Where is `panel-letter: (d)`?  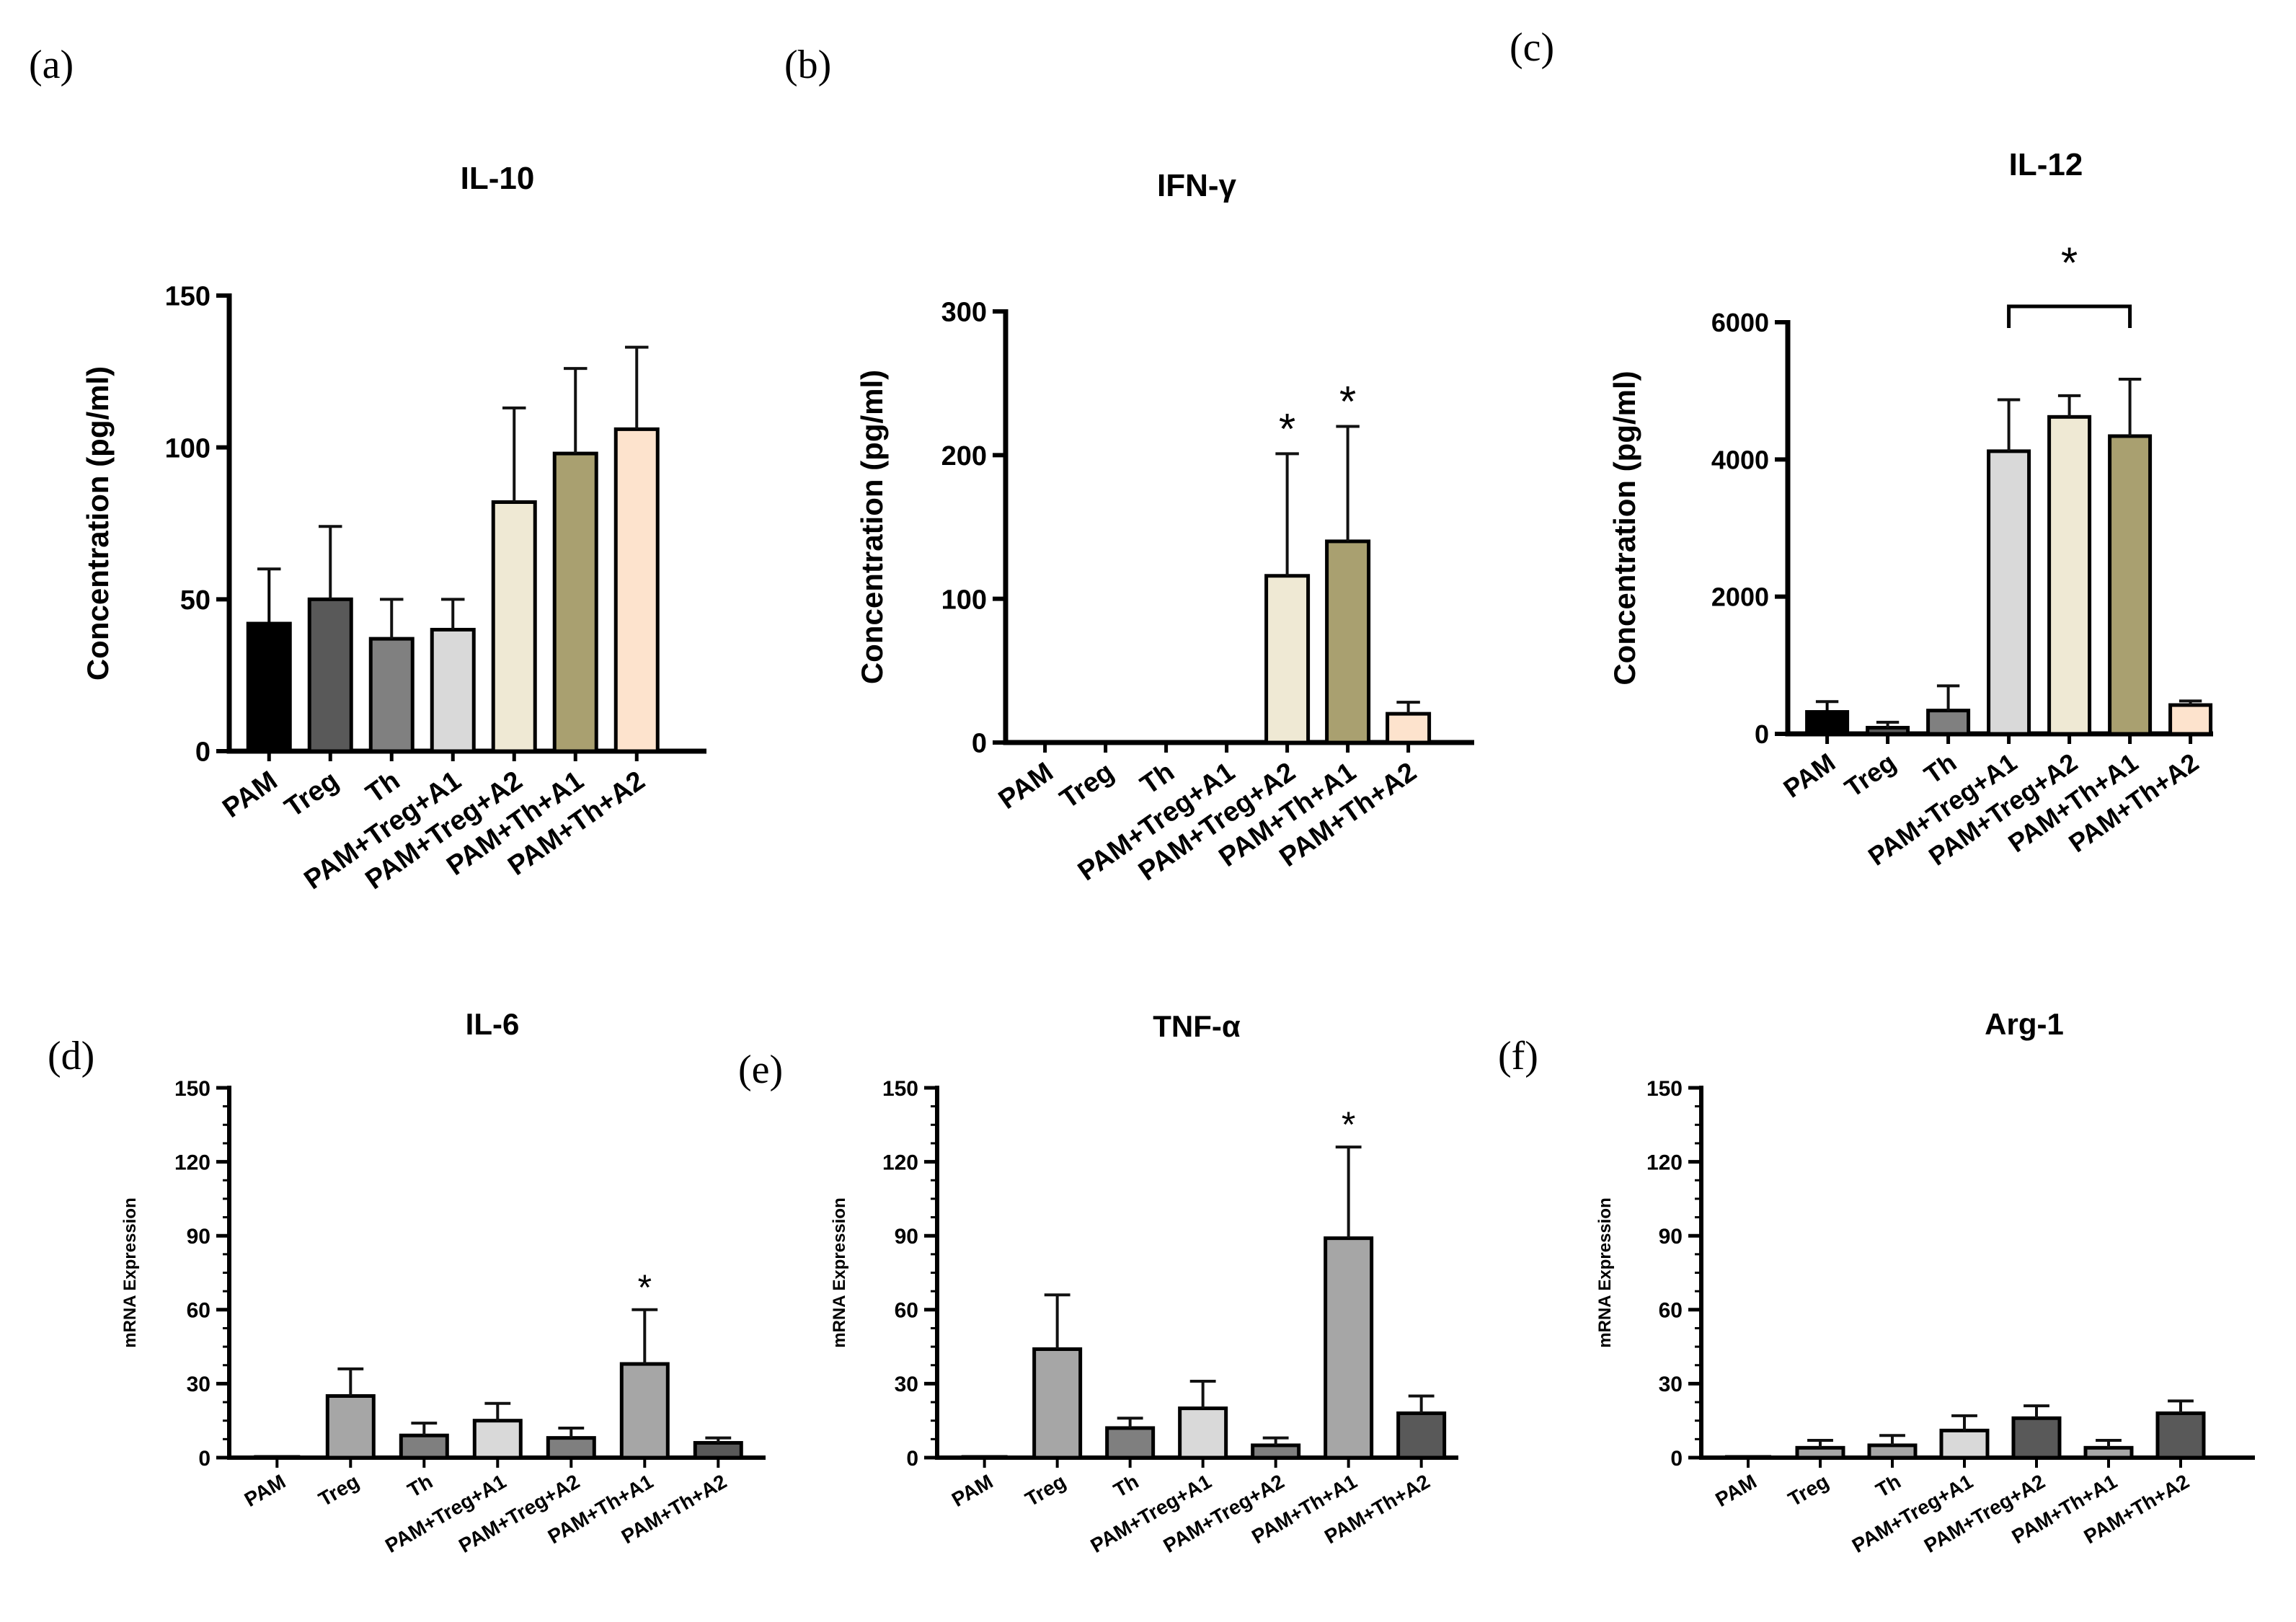
panel-letter: (d) is located at coordinates (71, 1056).